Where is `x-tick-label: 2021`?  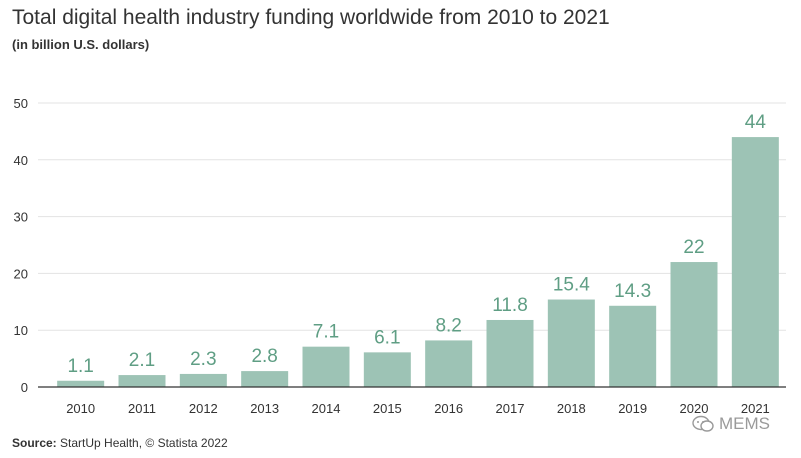
x-tick-label: 2021 is located at coordinates (755, 408).